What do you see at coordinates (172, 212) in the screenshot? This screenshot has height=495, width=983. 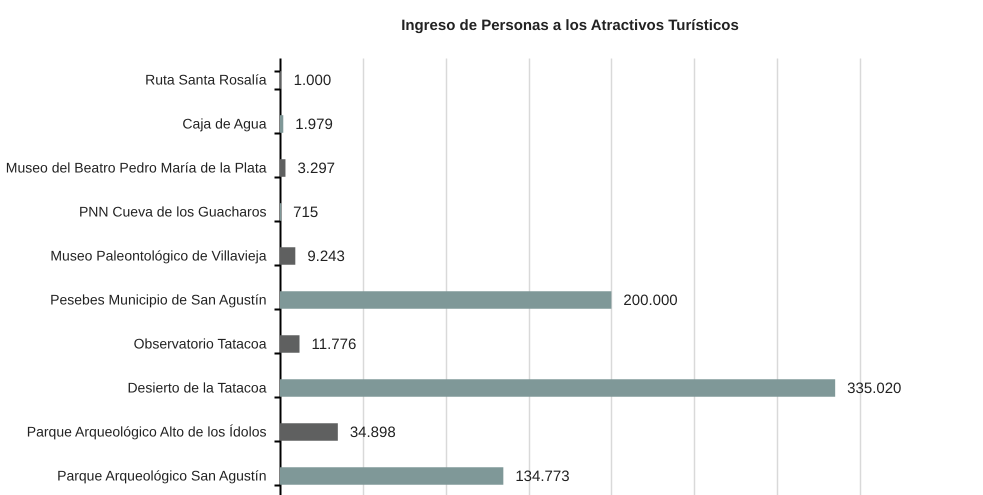 I see `y-tick-label: PNN Cueva de los Guacharos` at bounding box center [172, 212].